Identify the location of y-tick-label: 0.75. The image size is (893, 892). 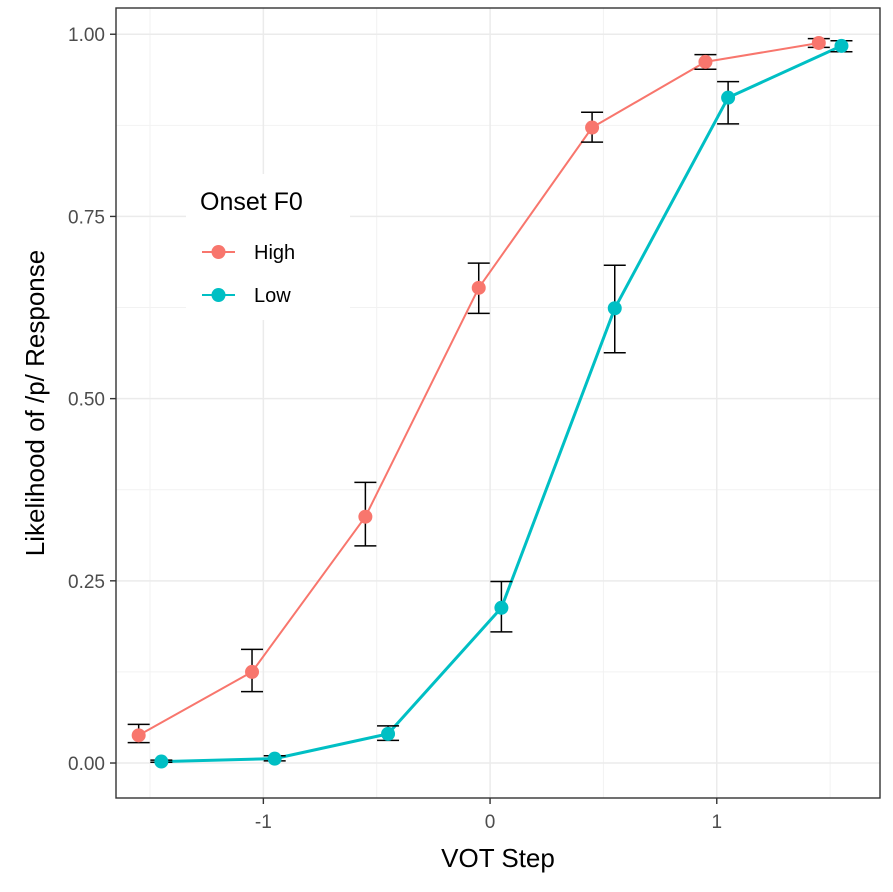
(86, 217).